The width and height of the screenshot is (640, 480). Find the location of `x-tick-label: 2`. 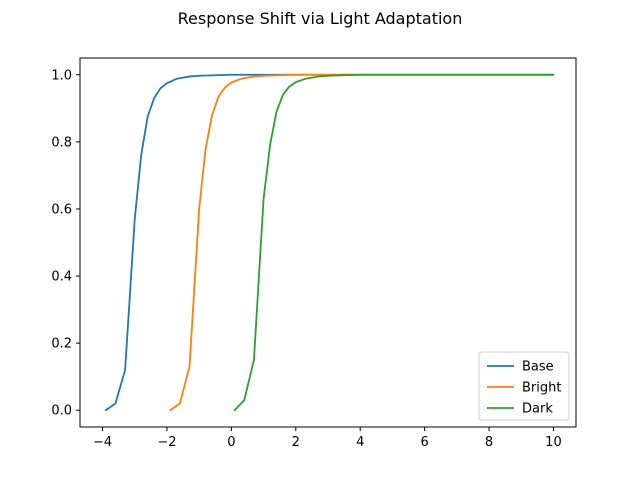

x-tick-label: 2 is located at coordinates (296, 442).